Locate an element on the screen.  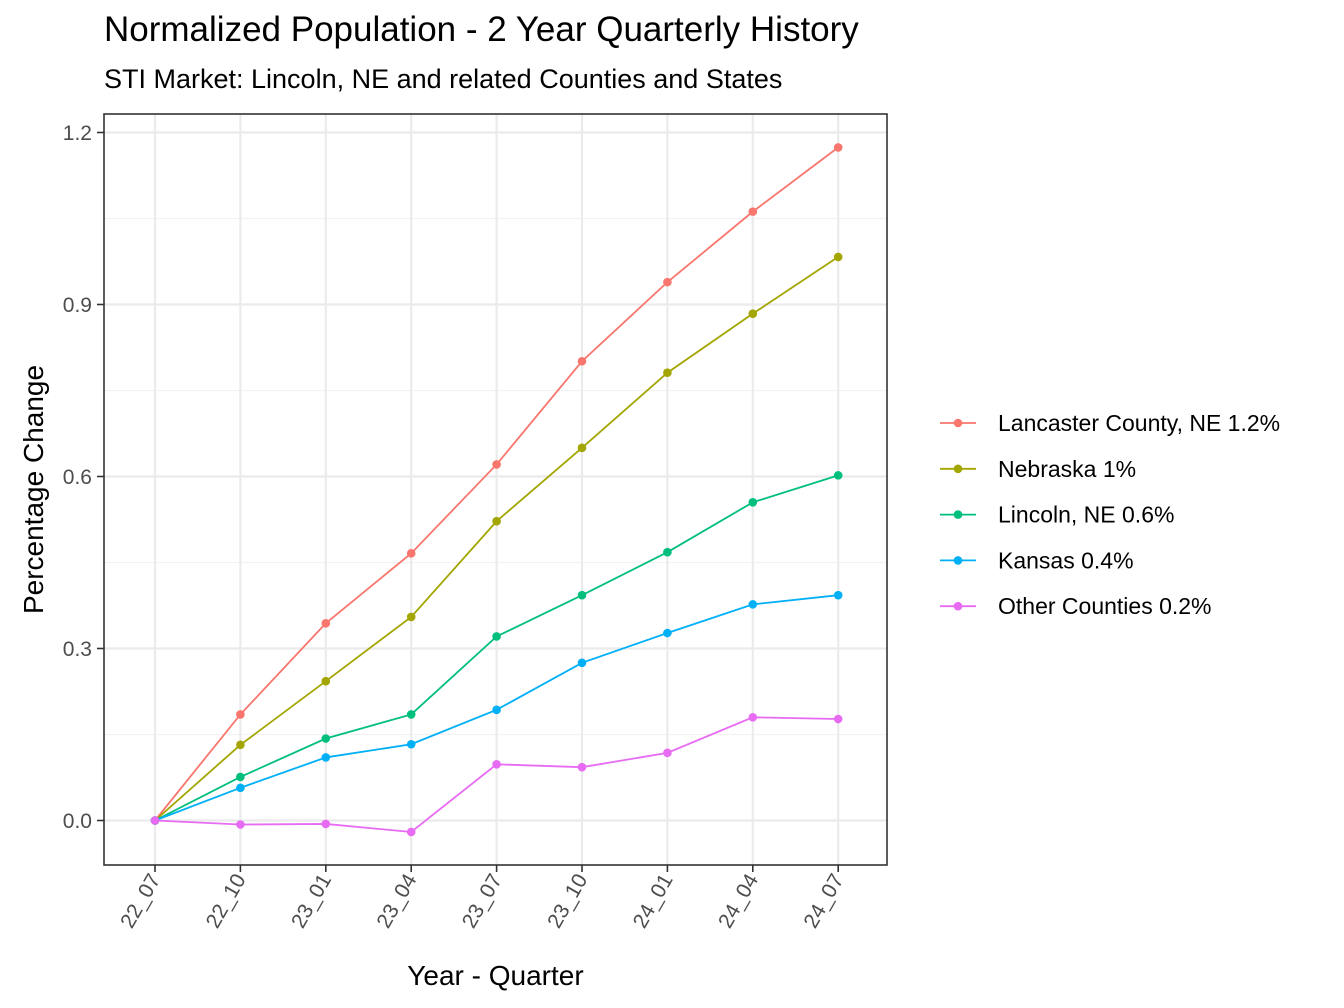
y-axis-title: Percentage Change is located at coordinates (33, 489).